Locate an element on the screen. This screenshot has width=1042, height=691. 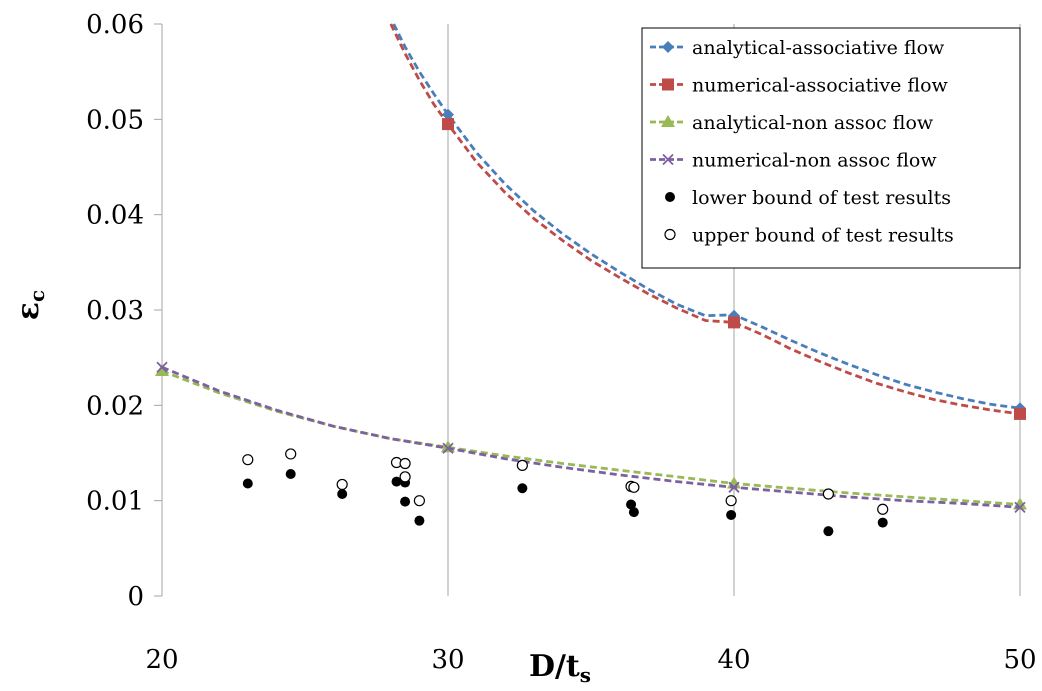
legend-entry-upper-bound-of-test-results: upper bound of test results is located at coordinates (809, 236).